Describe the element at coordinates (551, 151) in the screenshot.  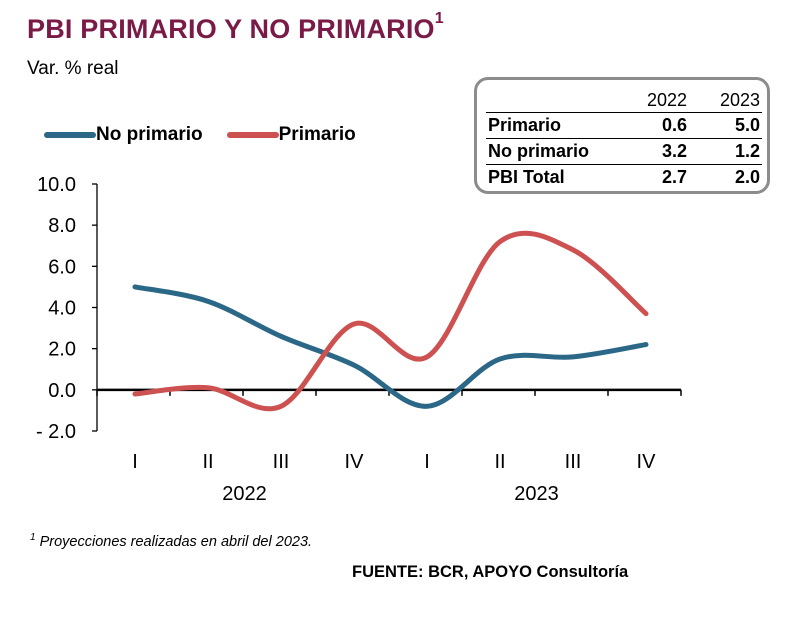
I see `summary-row-label: No primario` at that location.